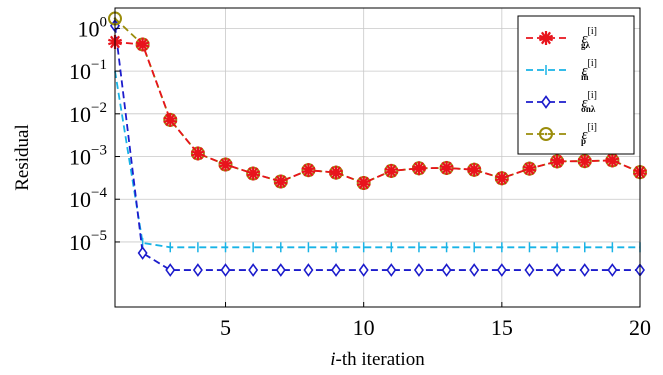 The width and height of the screenshot is (663, 375). Describe the element at coordinates (589, 70) in the screenshot. I see `legend-label: ε[i] m̃` at that location.